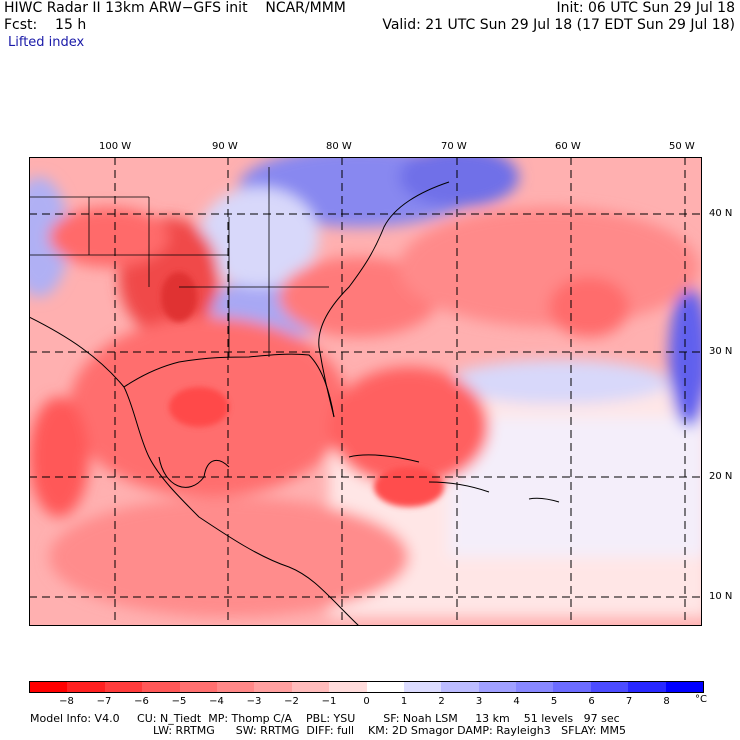  Describe the element at coordinates (404, 701) in the screenshot. I see `colorbar-tick-label: 1` at that location.